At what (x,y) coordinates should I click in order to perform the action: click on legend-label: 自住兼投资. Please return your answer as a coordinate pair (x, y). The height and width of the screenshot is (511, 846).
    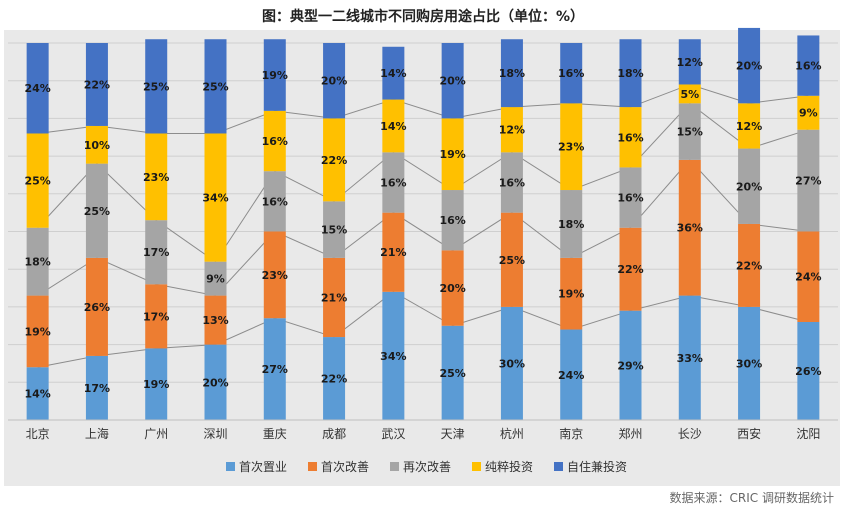
    Looking at the image, I should click on (597, 466).